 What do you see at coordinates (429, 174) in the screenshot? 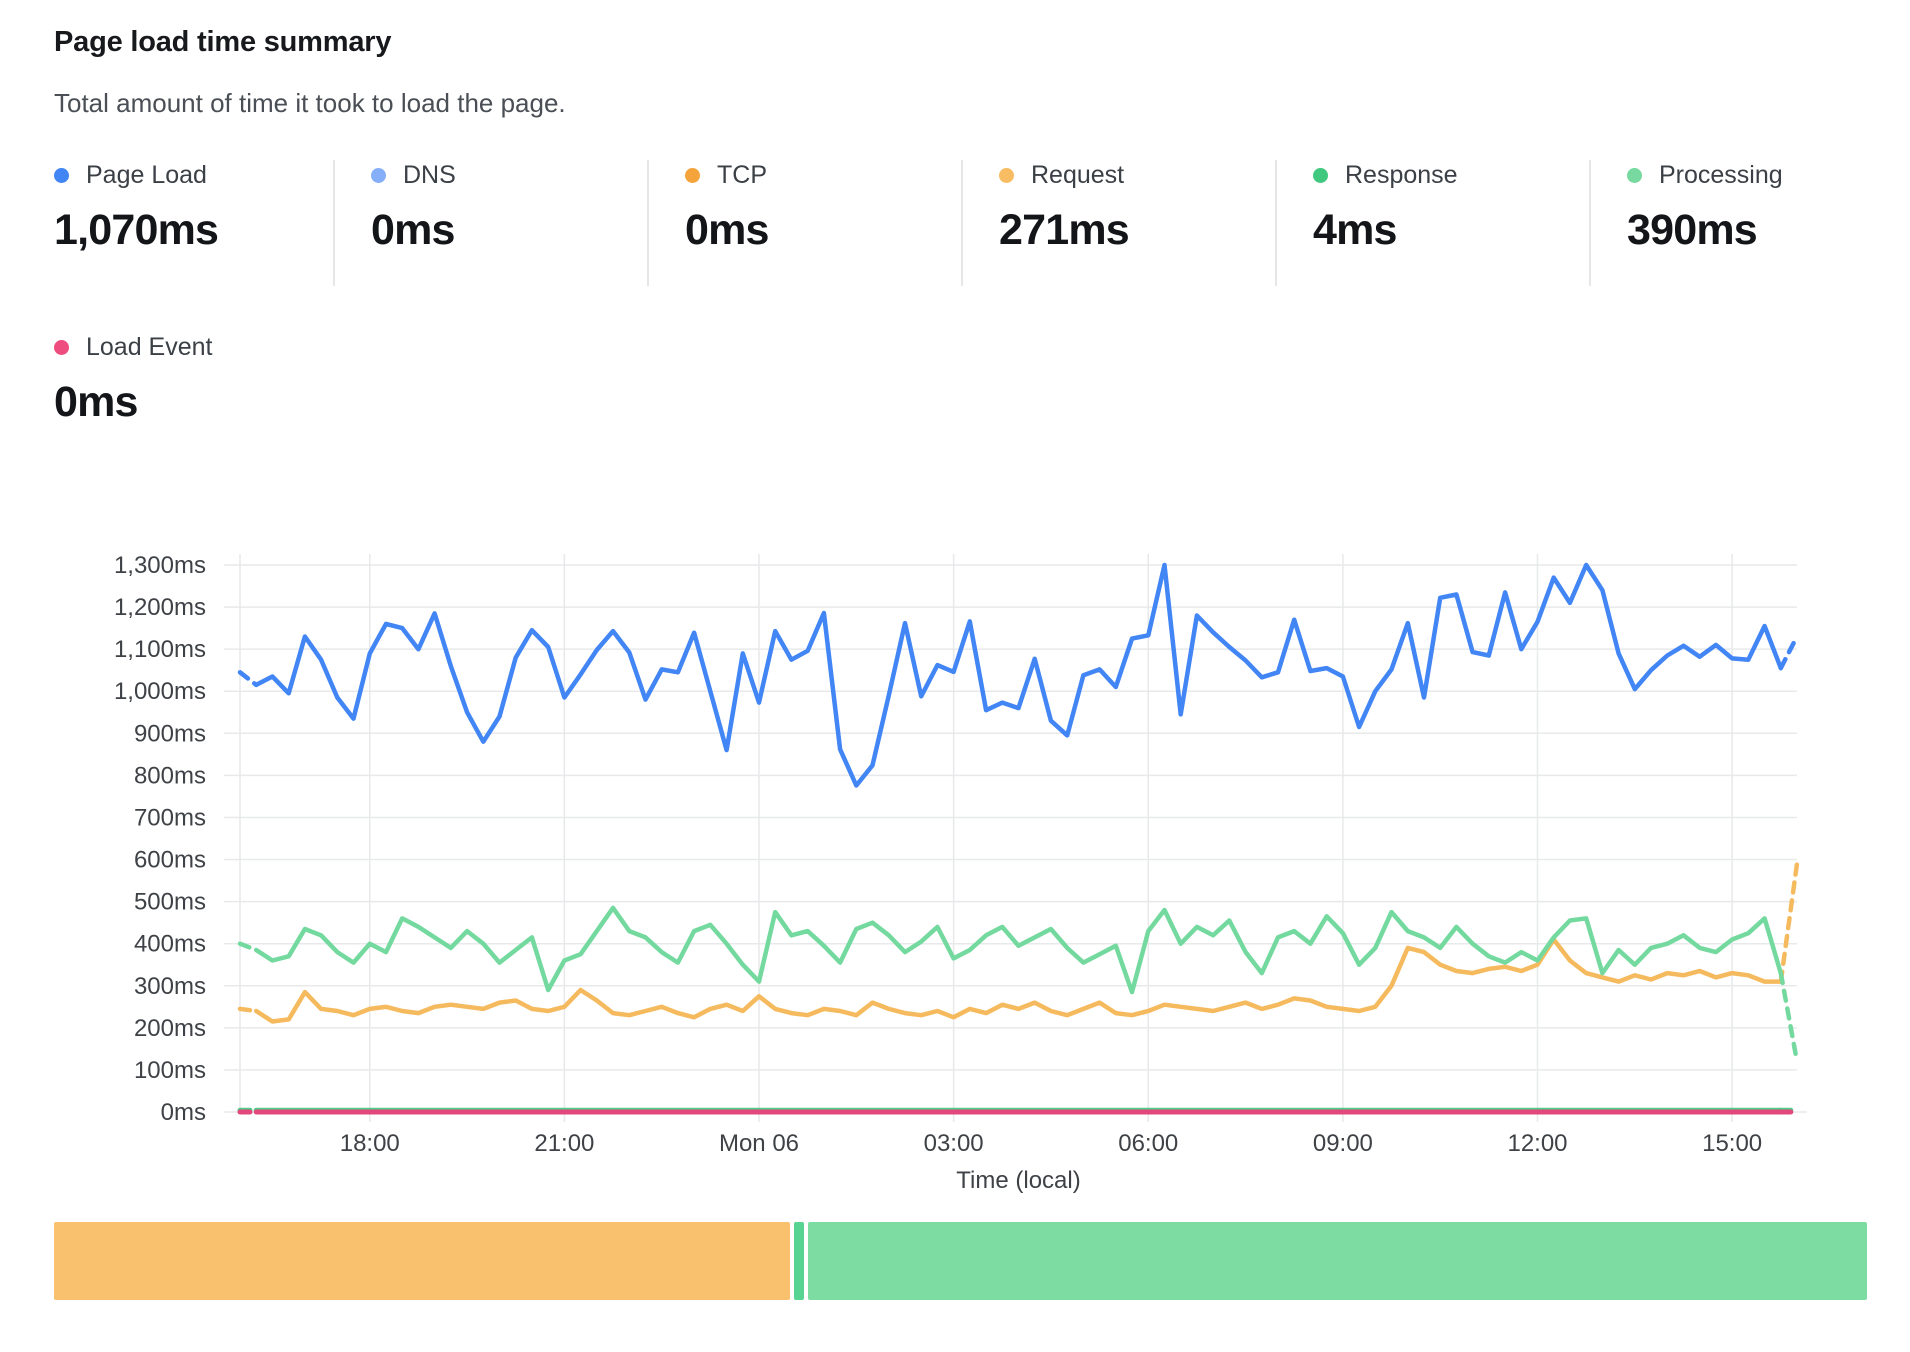
I see `stat-label: DNS` at bounding box center [429, 174].